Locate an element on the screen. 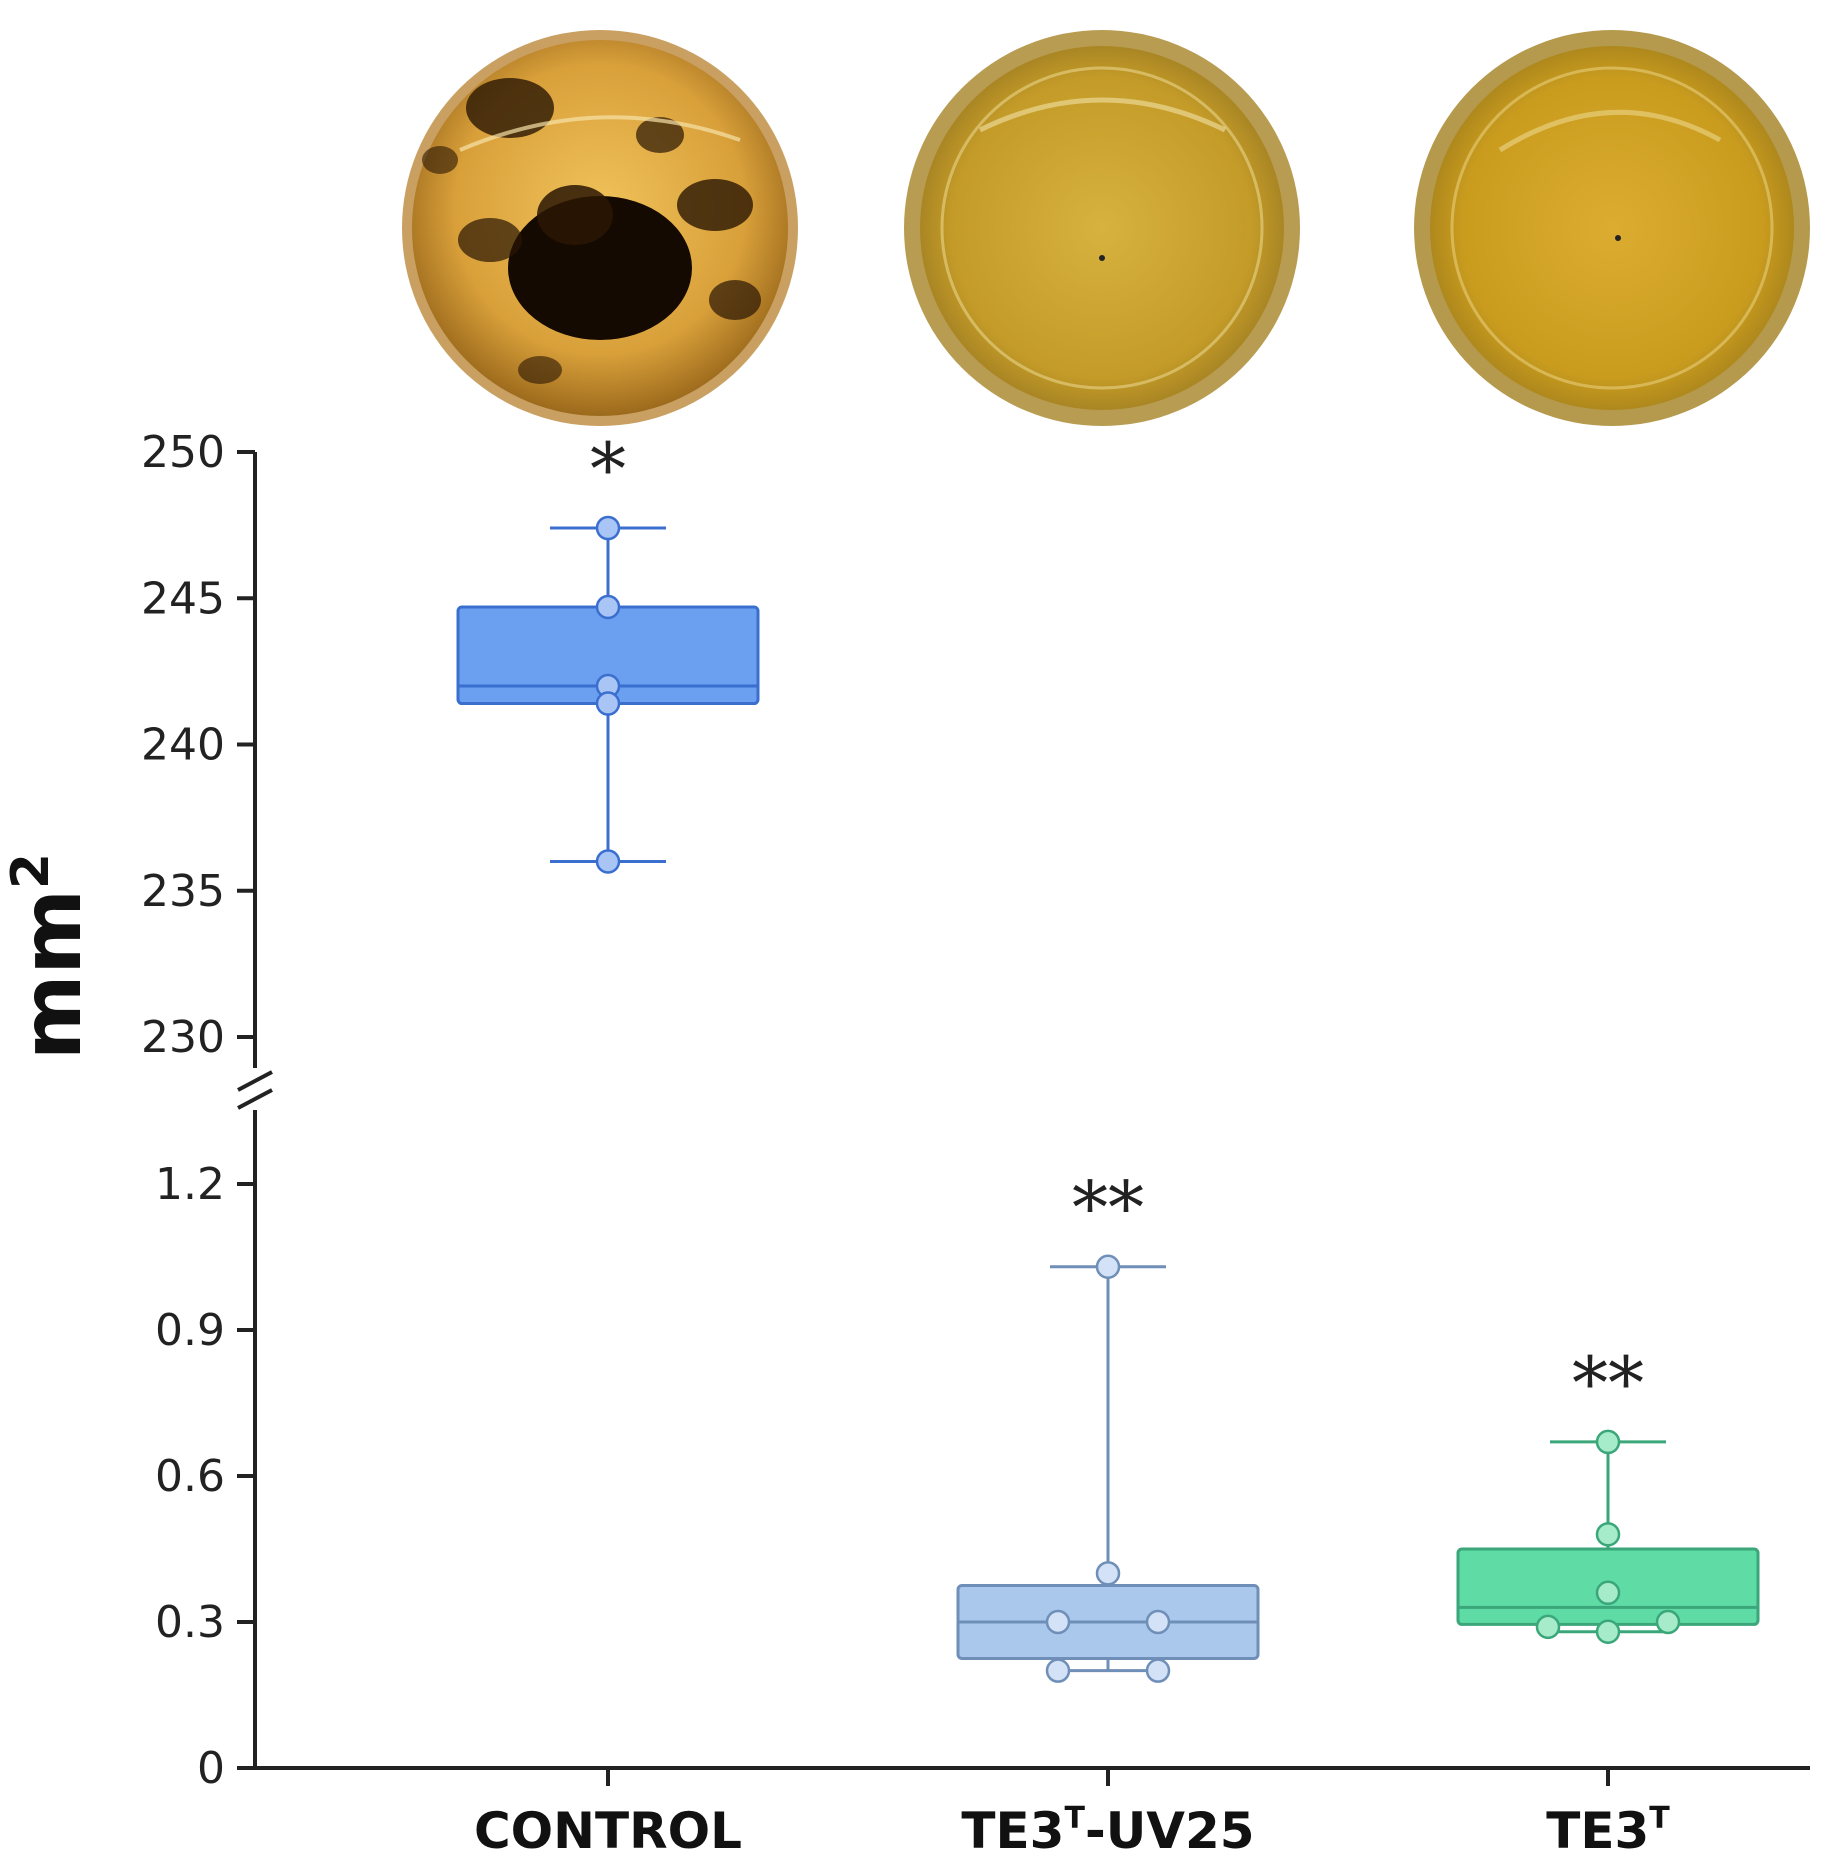  box-2: ** is located at coordinates (1108, 1424).